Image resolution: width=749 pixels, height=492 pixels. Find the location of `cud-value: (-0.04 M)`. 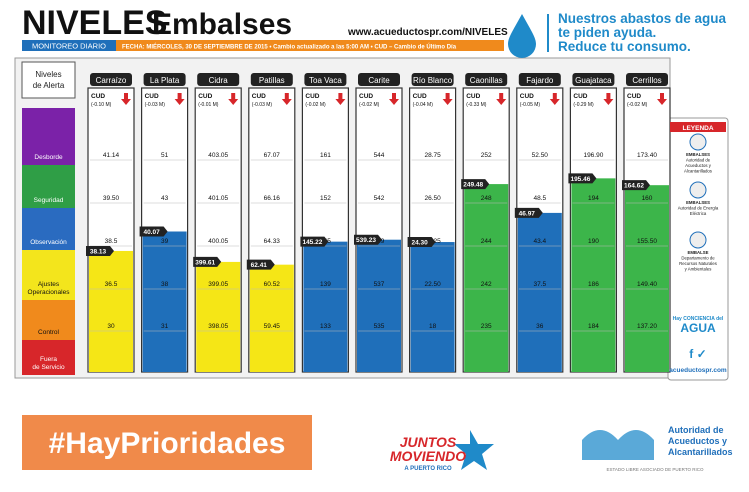

cud-value: (-0.04 M) is located at coordinates (423, 105).